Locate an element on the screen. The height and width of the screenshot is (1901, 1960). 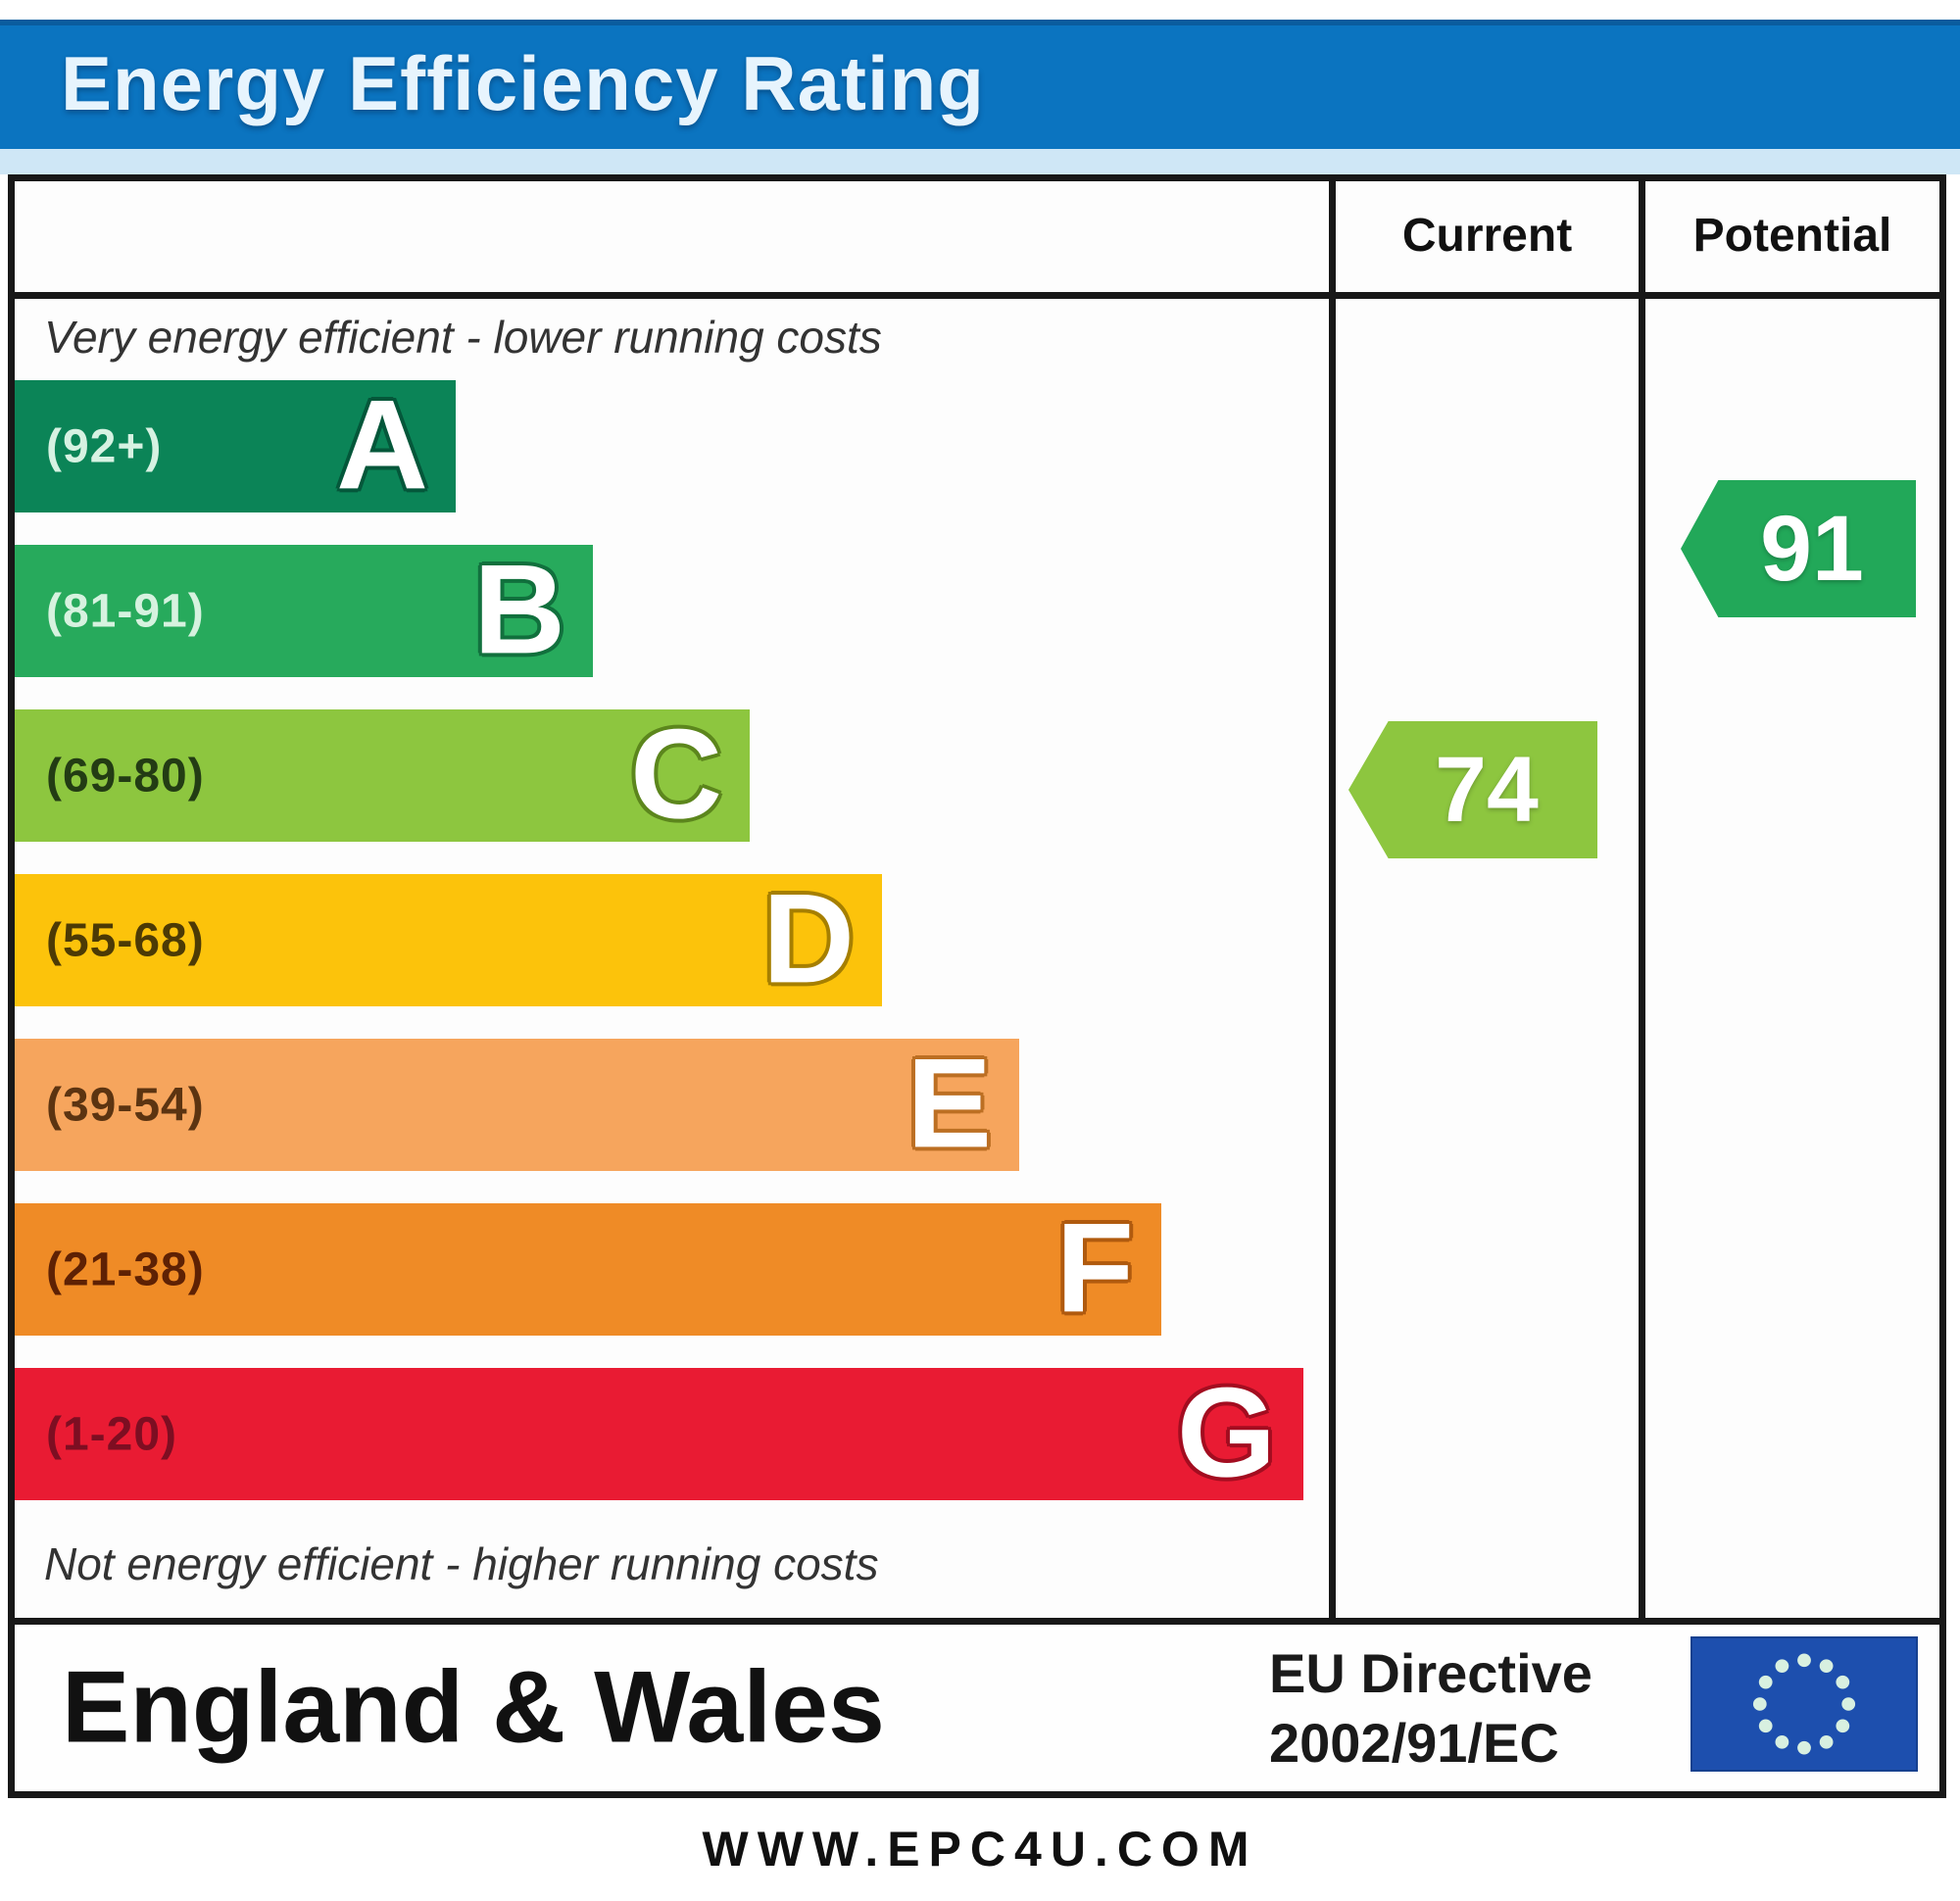
current-rating-value: 74 is located at coordinates (1487, 789).